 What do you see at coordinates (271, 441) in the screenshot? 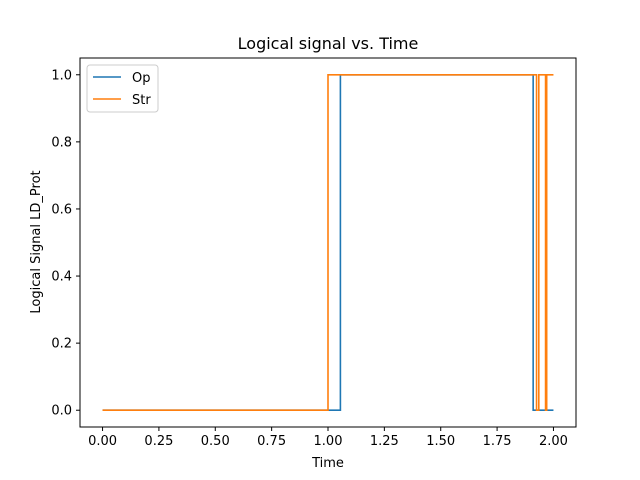
I see `x-tick-label: 0.75` at bounding box center [271, 441].